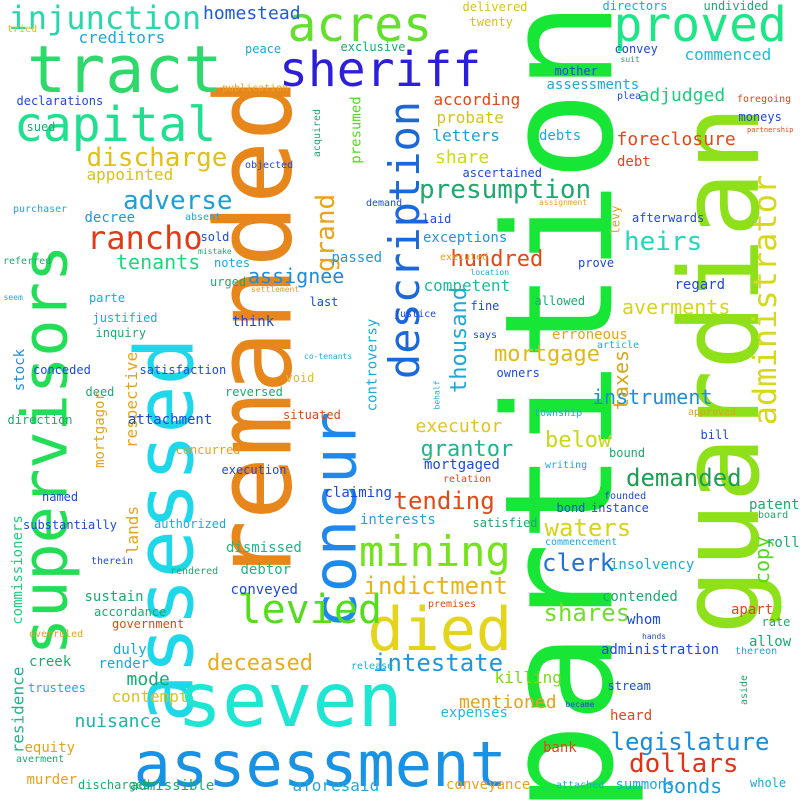  I want to click on word-township: township, so click(558, 413).